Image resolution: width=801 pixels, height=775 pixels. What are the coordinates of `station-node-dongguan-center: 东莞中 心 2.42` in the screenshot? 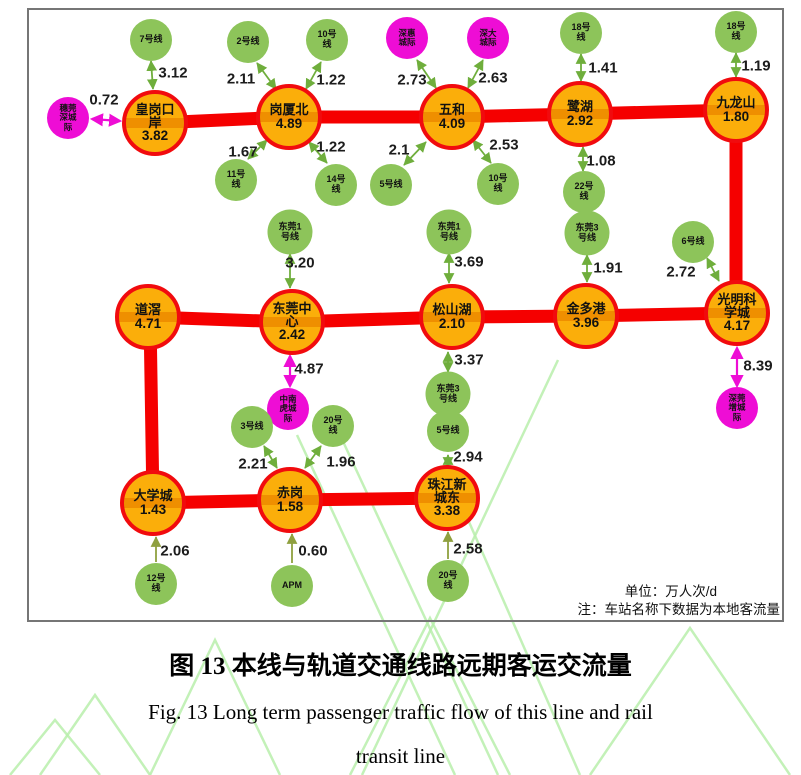 It's located at (292, 322).